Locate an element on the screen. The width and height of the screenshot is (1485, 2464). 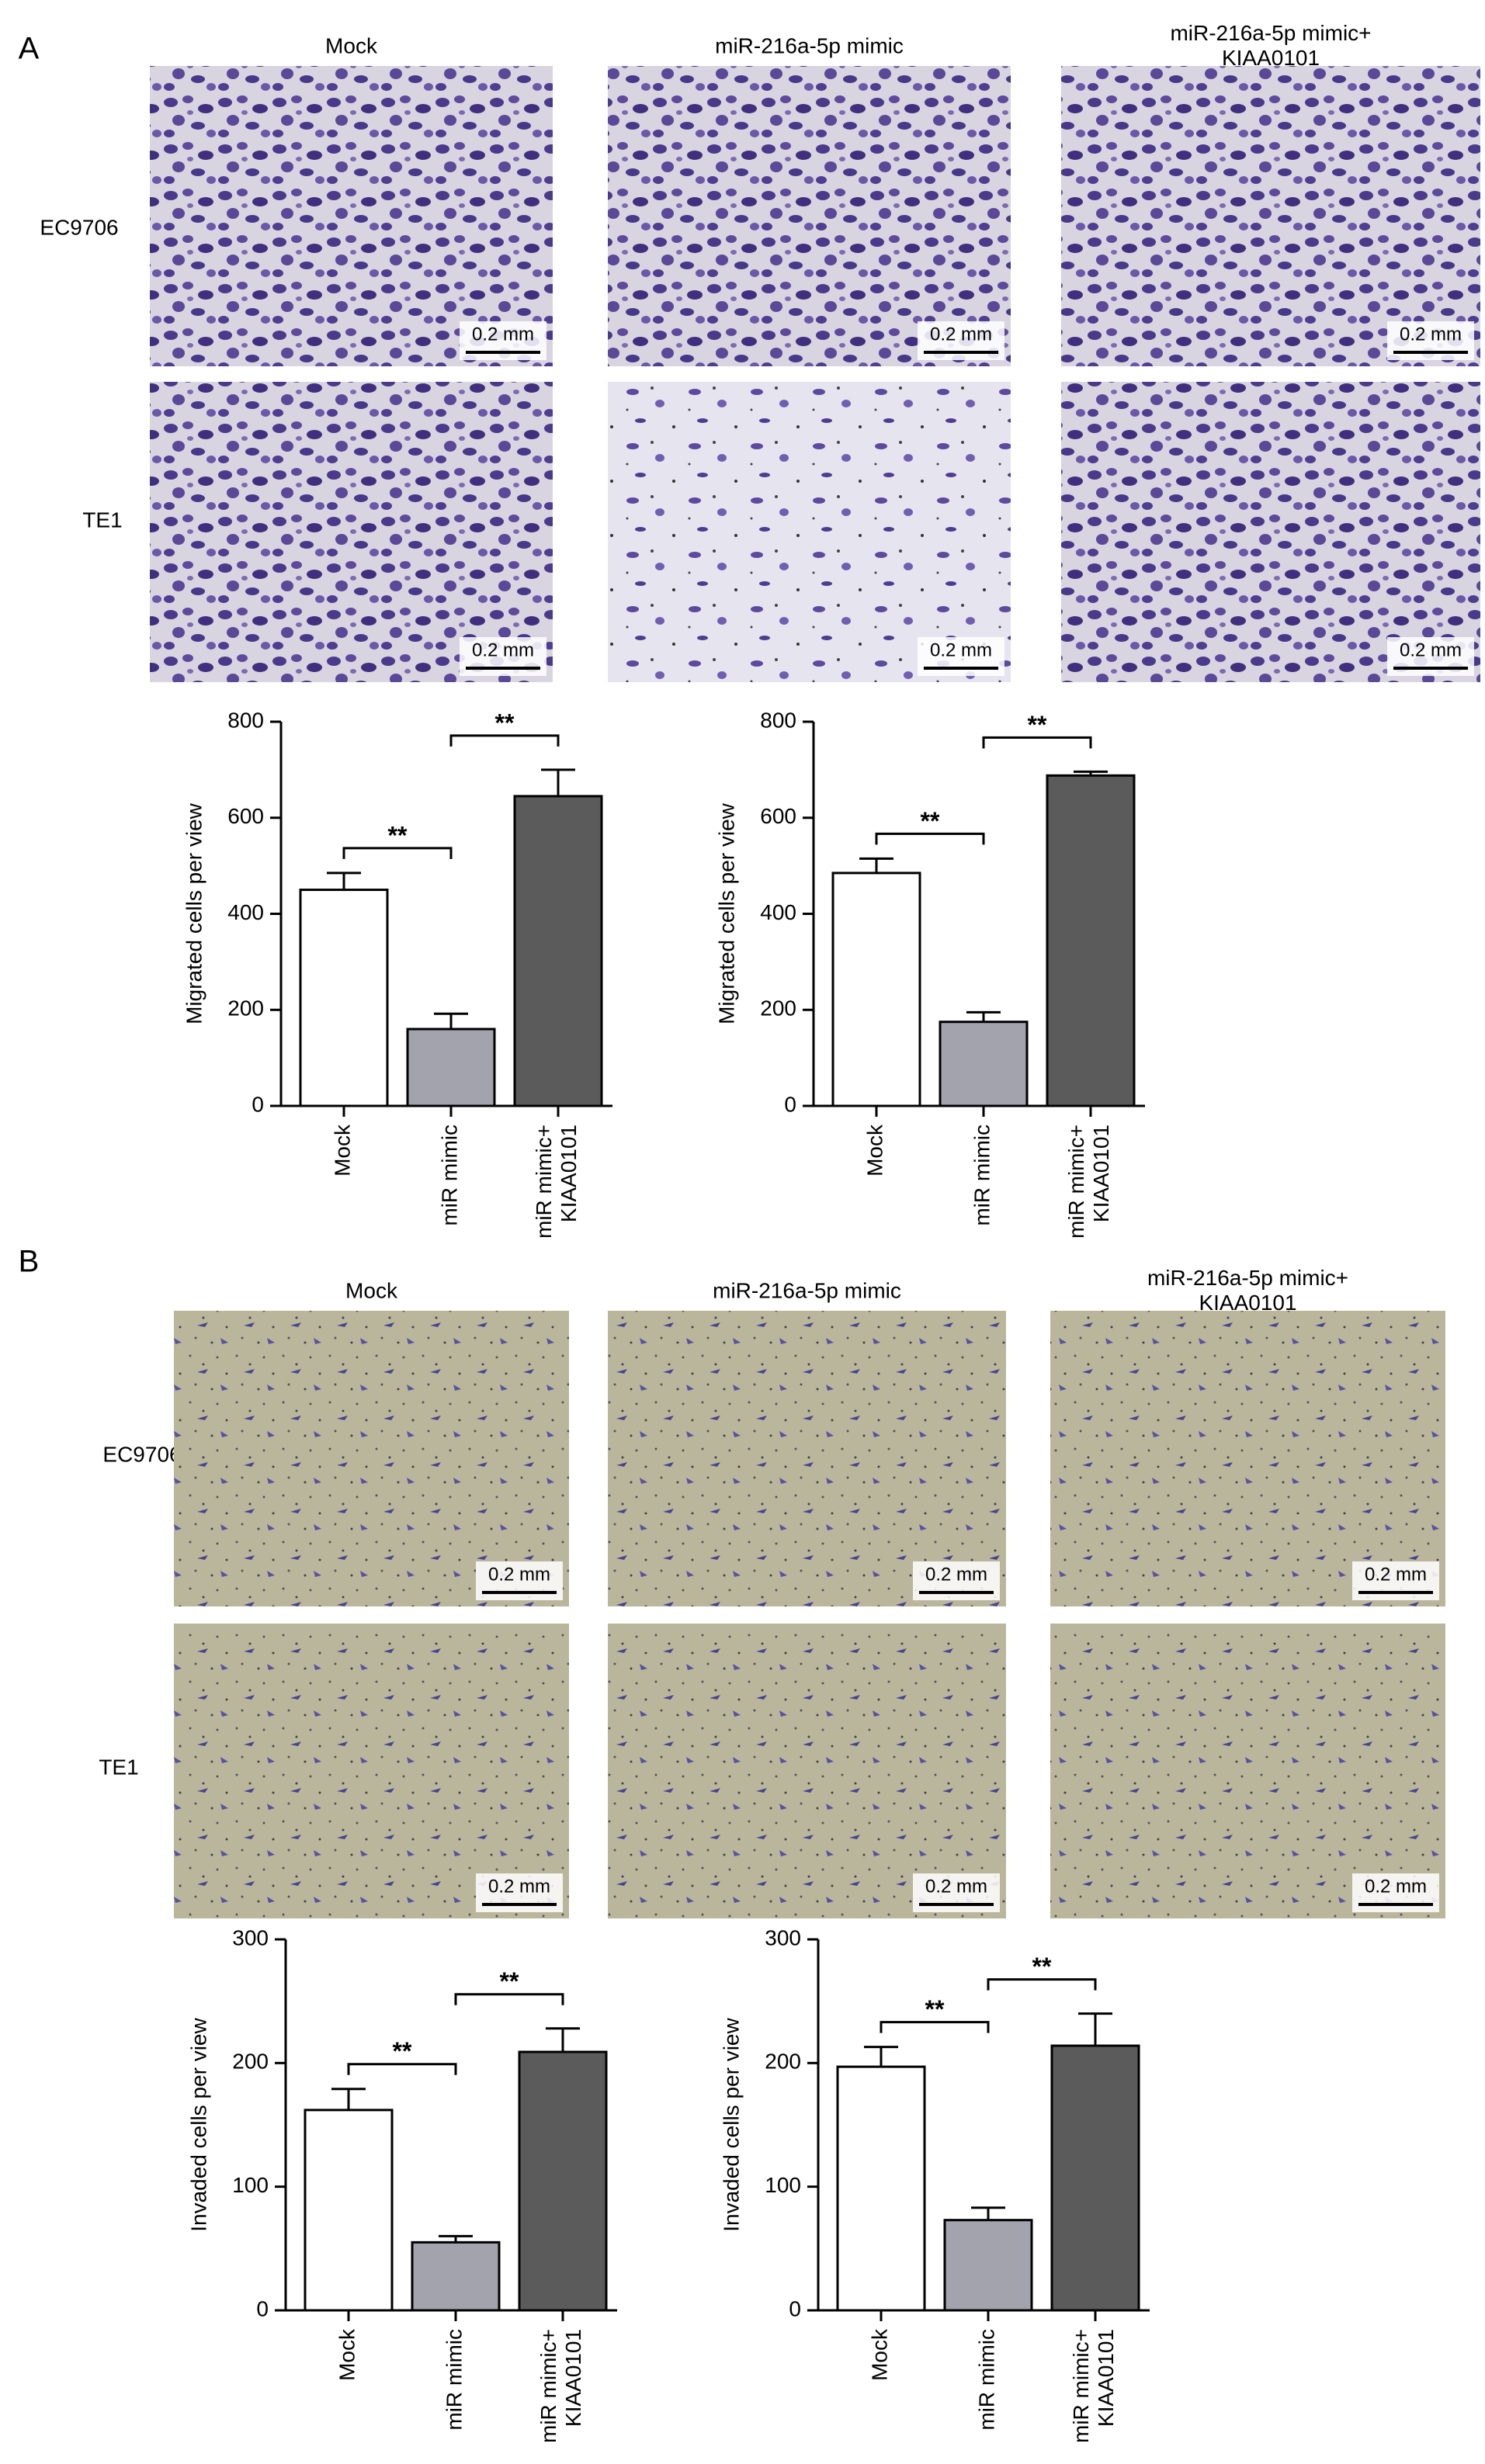
panel-label: A is located at coordinates (29, 49).